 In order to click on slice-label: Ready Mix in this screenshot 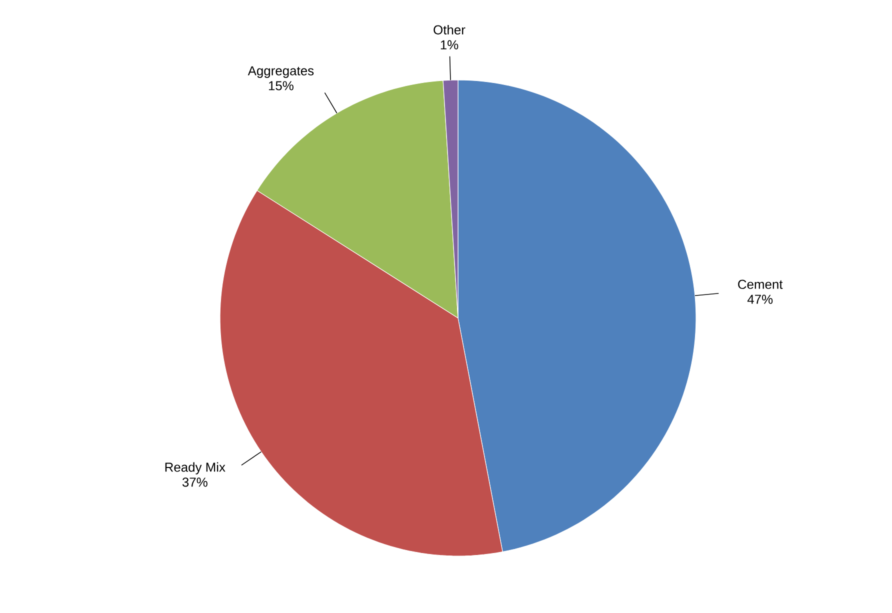, I will do `click(195, 468)`.